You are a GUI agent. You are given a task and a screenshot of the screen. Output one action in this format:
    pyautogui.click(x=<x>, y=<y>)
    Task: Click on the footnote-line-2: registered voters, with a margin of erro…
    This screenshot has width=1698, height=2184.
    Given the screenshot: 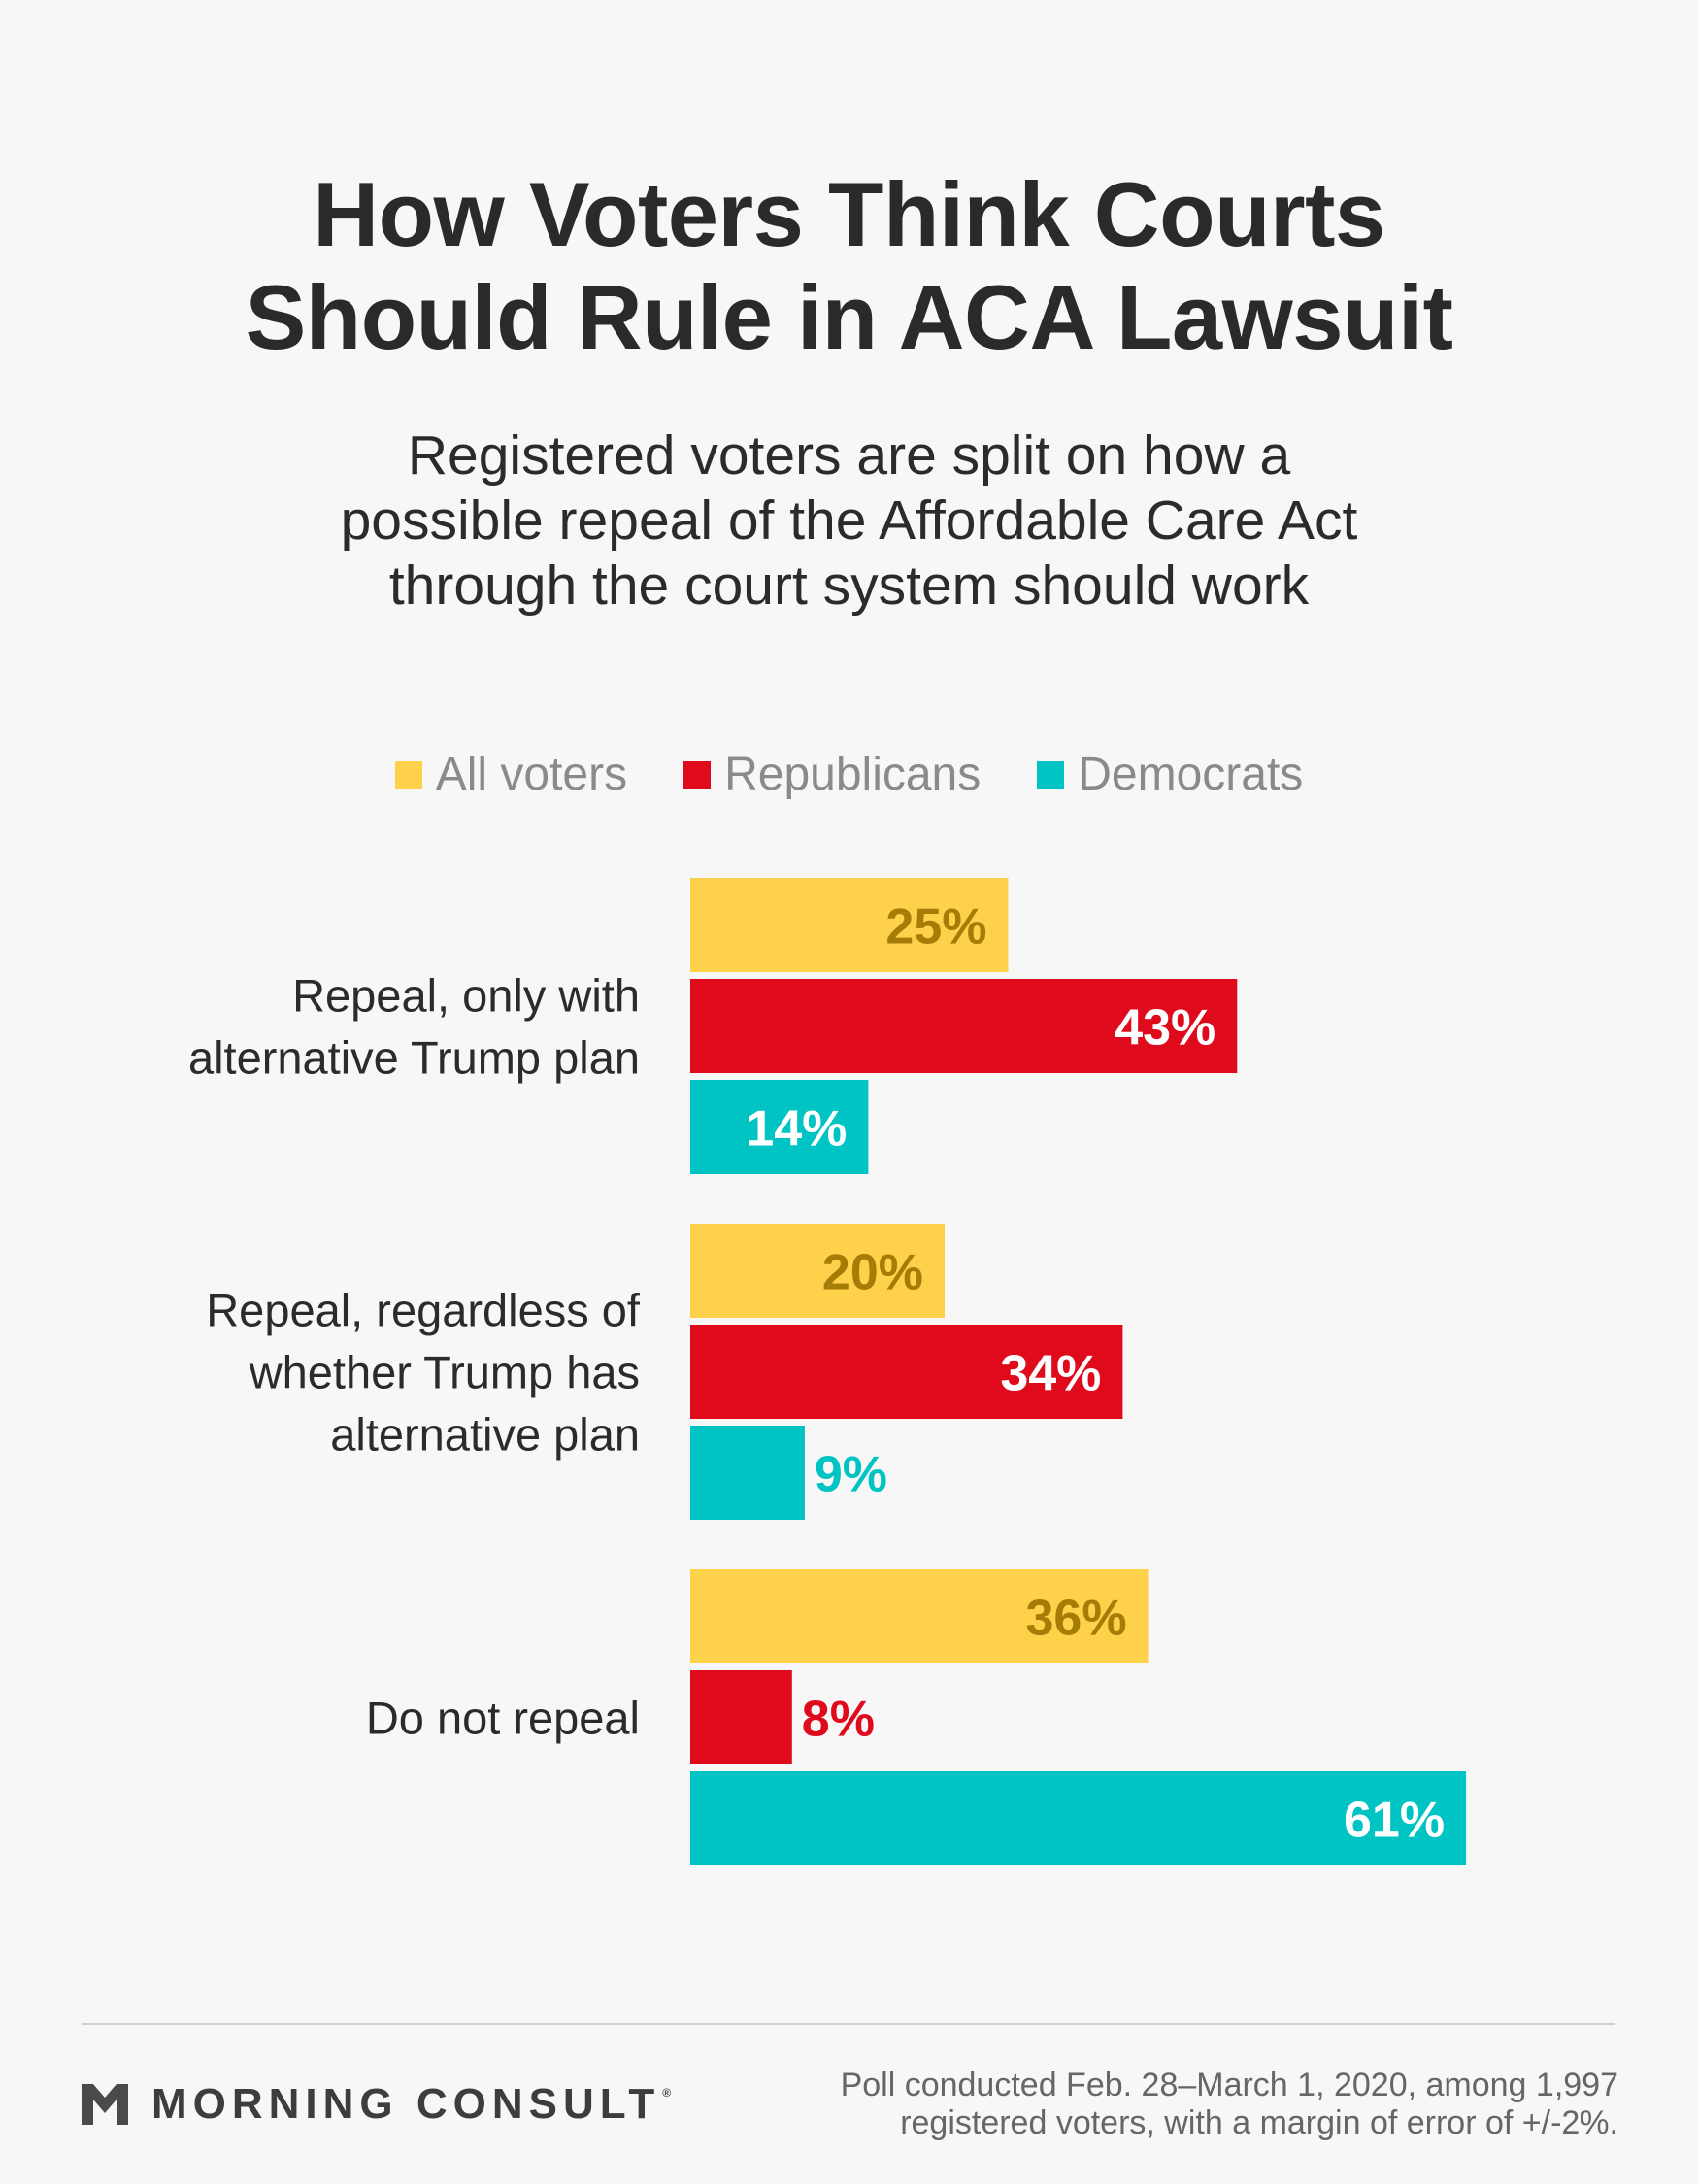 What is the action you would take?
    pyautogui.click(x=1259, y=2122)
    